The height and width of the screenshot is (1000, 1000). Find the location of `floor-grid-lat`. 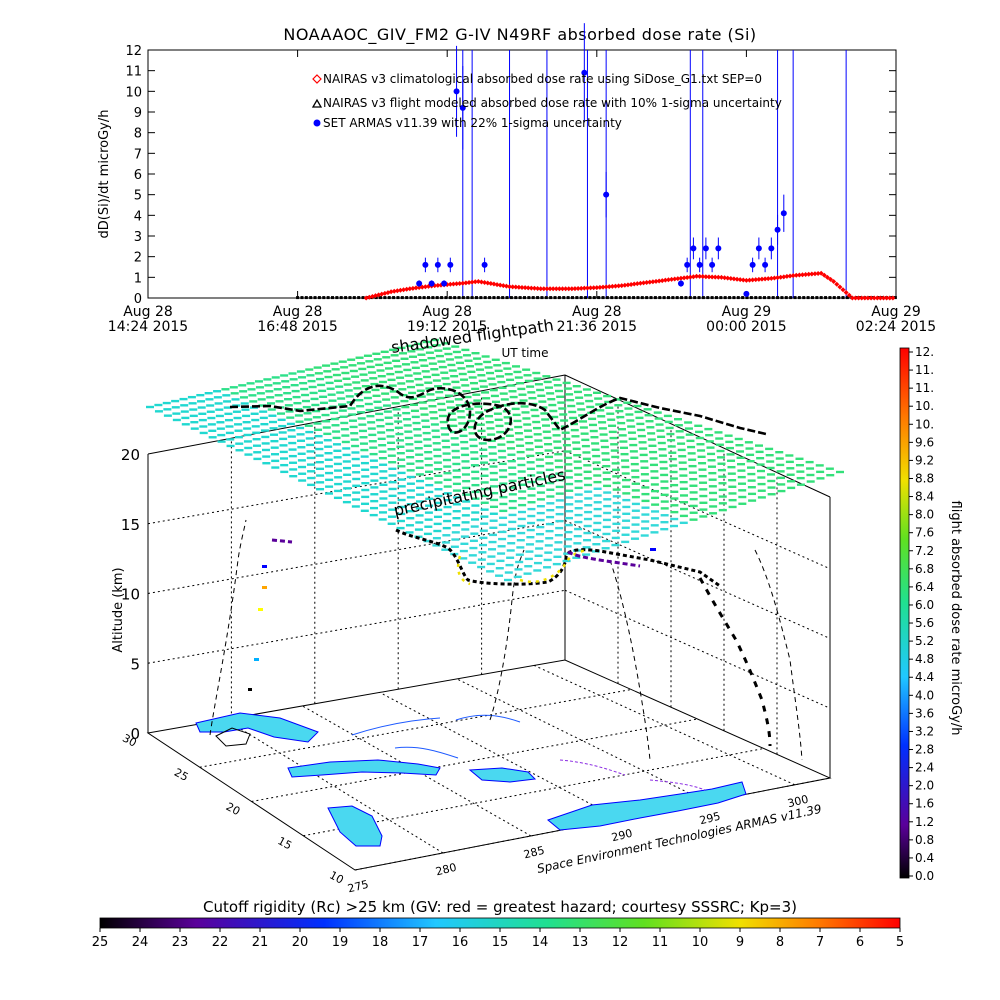

floor-grid-lat is located at coordinates (415, 728).